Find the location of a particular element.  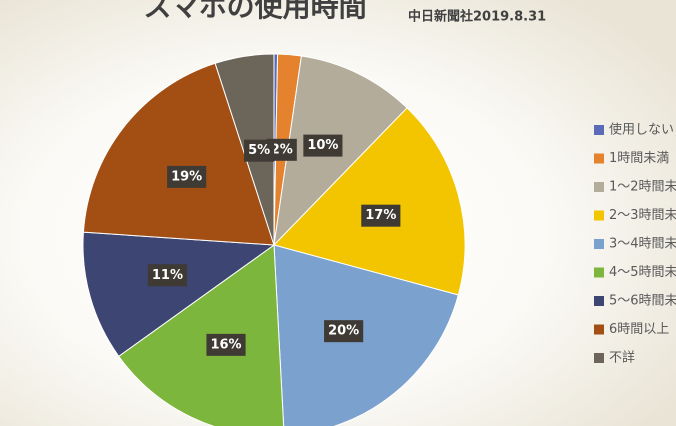

chart-title: スマホの使用時間 is located at coordinates (254, 11).